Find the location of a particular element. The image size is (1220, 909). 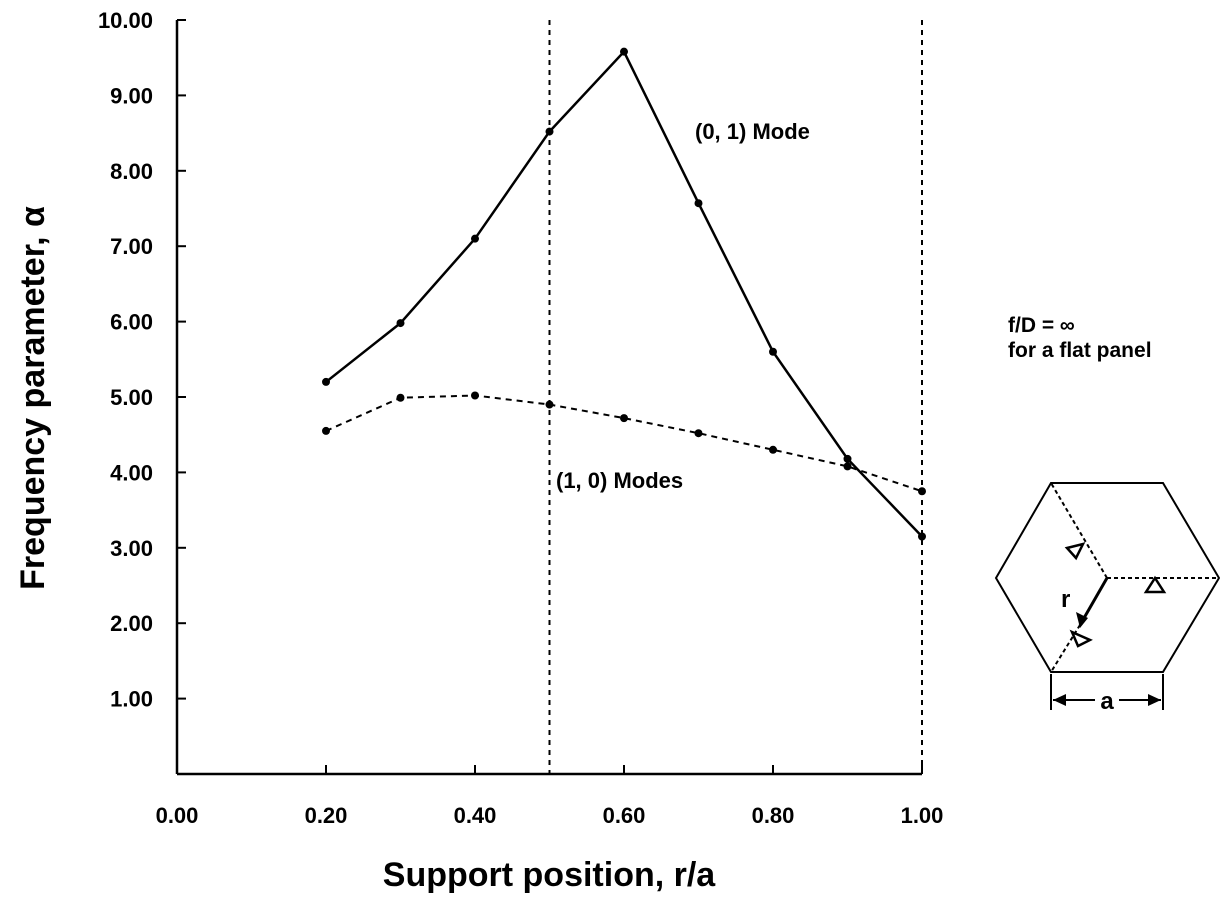

y-tick-label: 8.00 is located at coordinates (131, 171).